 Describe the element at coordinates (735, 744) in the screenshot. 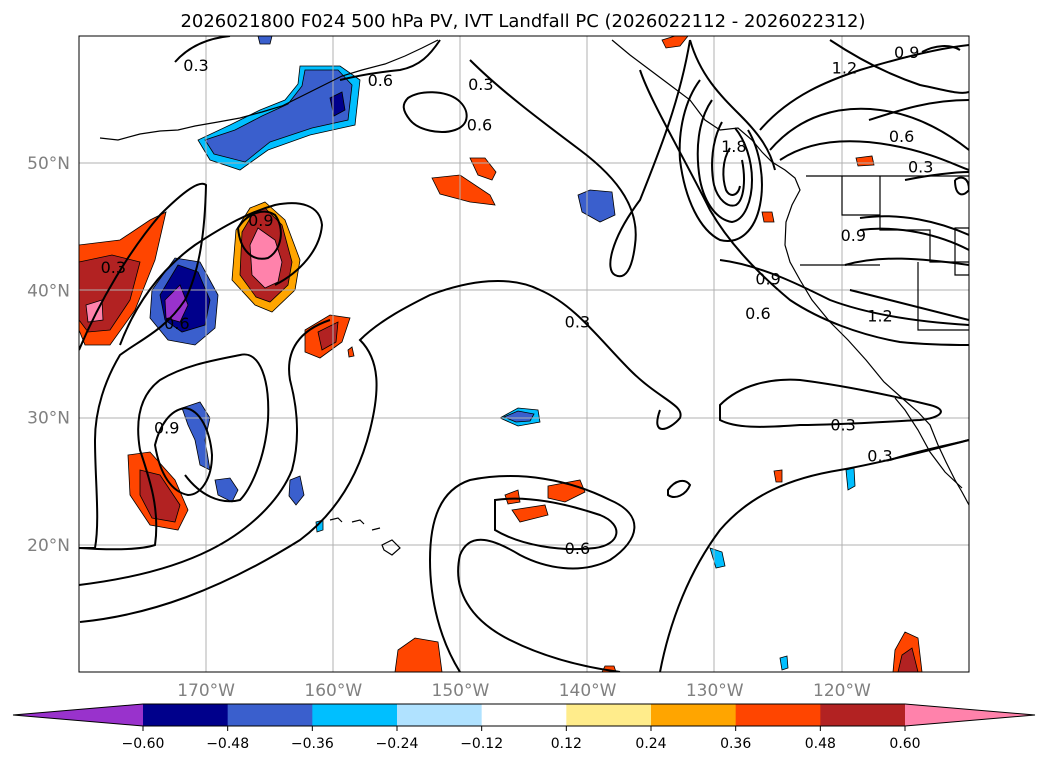

I see `colorbar-tick-label: 0.36` at that location.